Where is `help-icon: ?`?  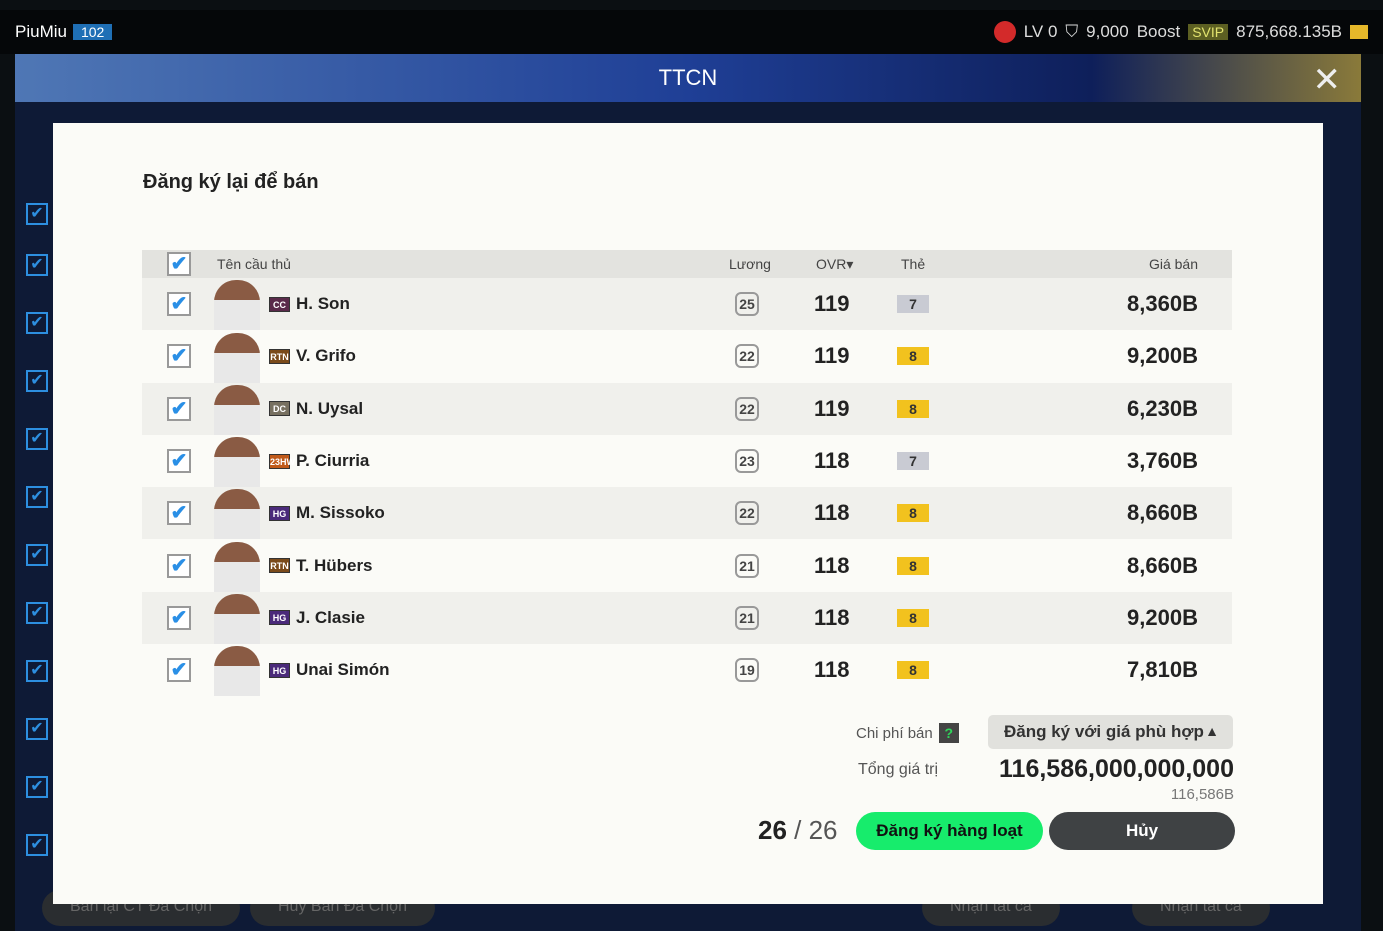
help-icon: ? is located at coordinates (948, 733).